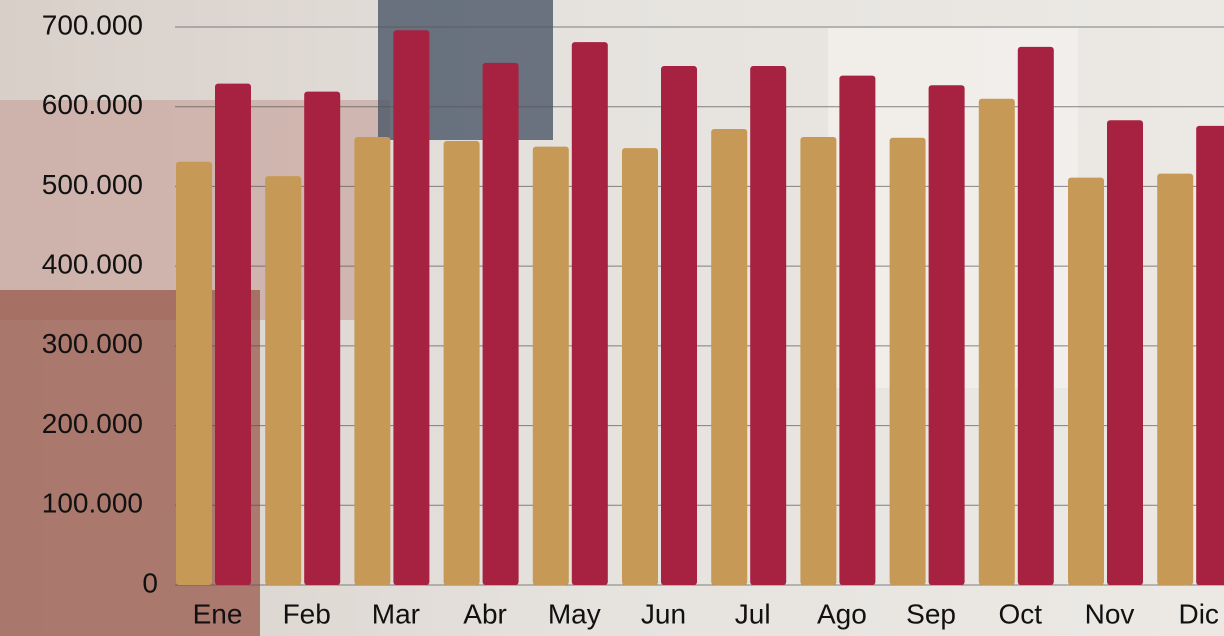 The height and width of the screenshot is (636, 1224). I want to click on x-tick-label: Sep, so click(931, 613).